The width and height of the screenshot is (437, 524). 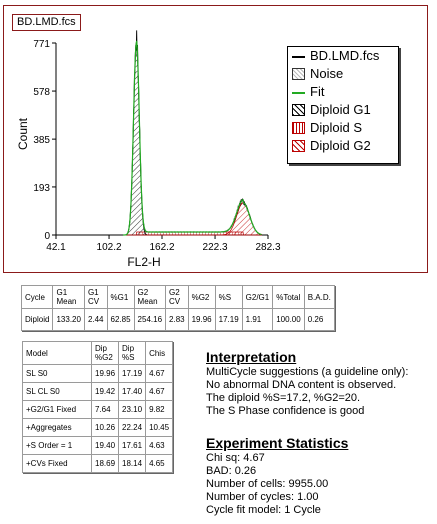 What do you see at coordinates (340, 145) in the screenshot?
I see `legend-label: Diploid G2` at bounding box center [340, 145].